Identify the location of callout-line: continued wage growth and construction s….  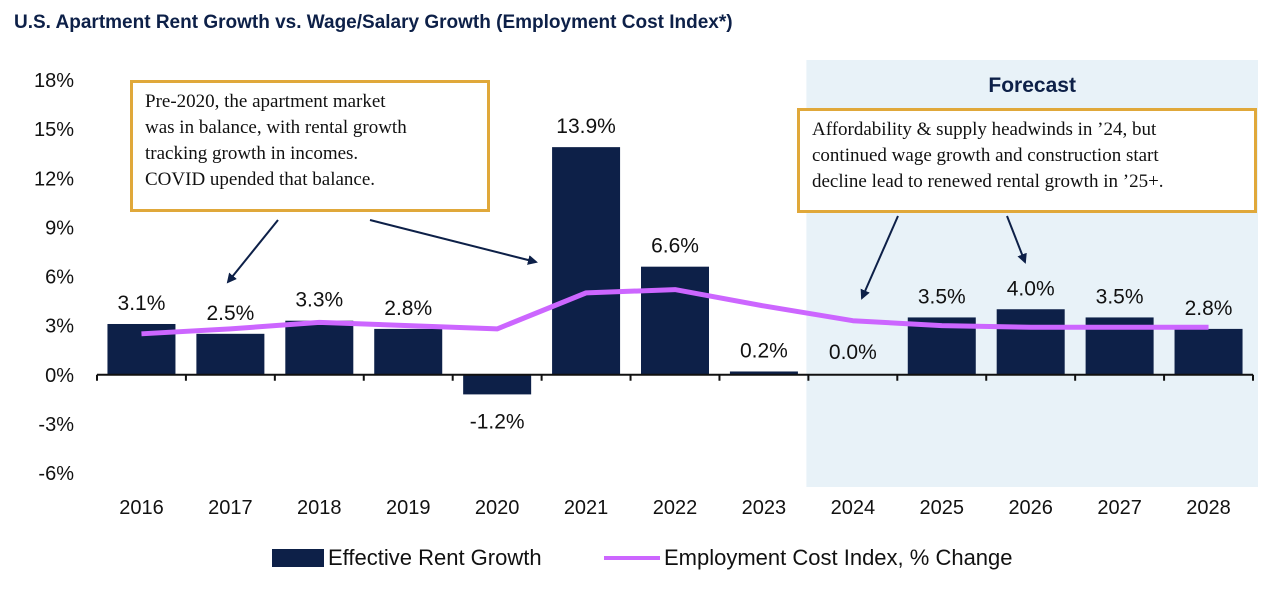
(985, 155).